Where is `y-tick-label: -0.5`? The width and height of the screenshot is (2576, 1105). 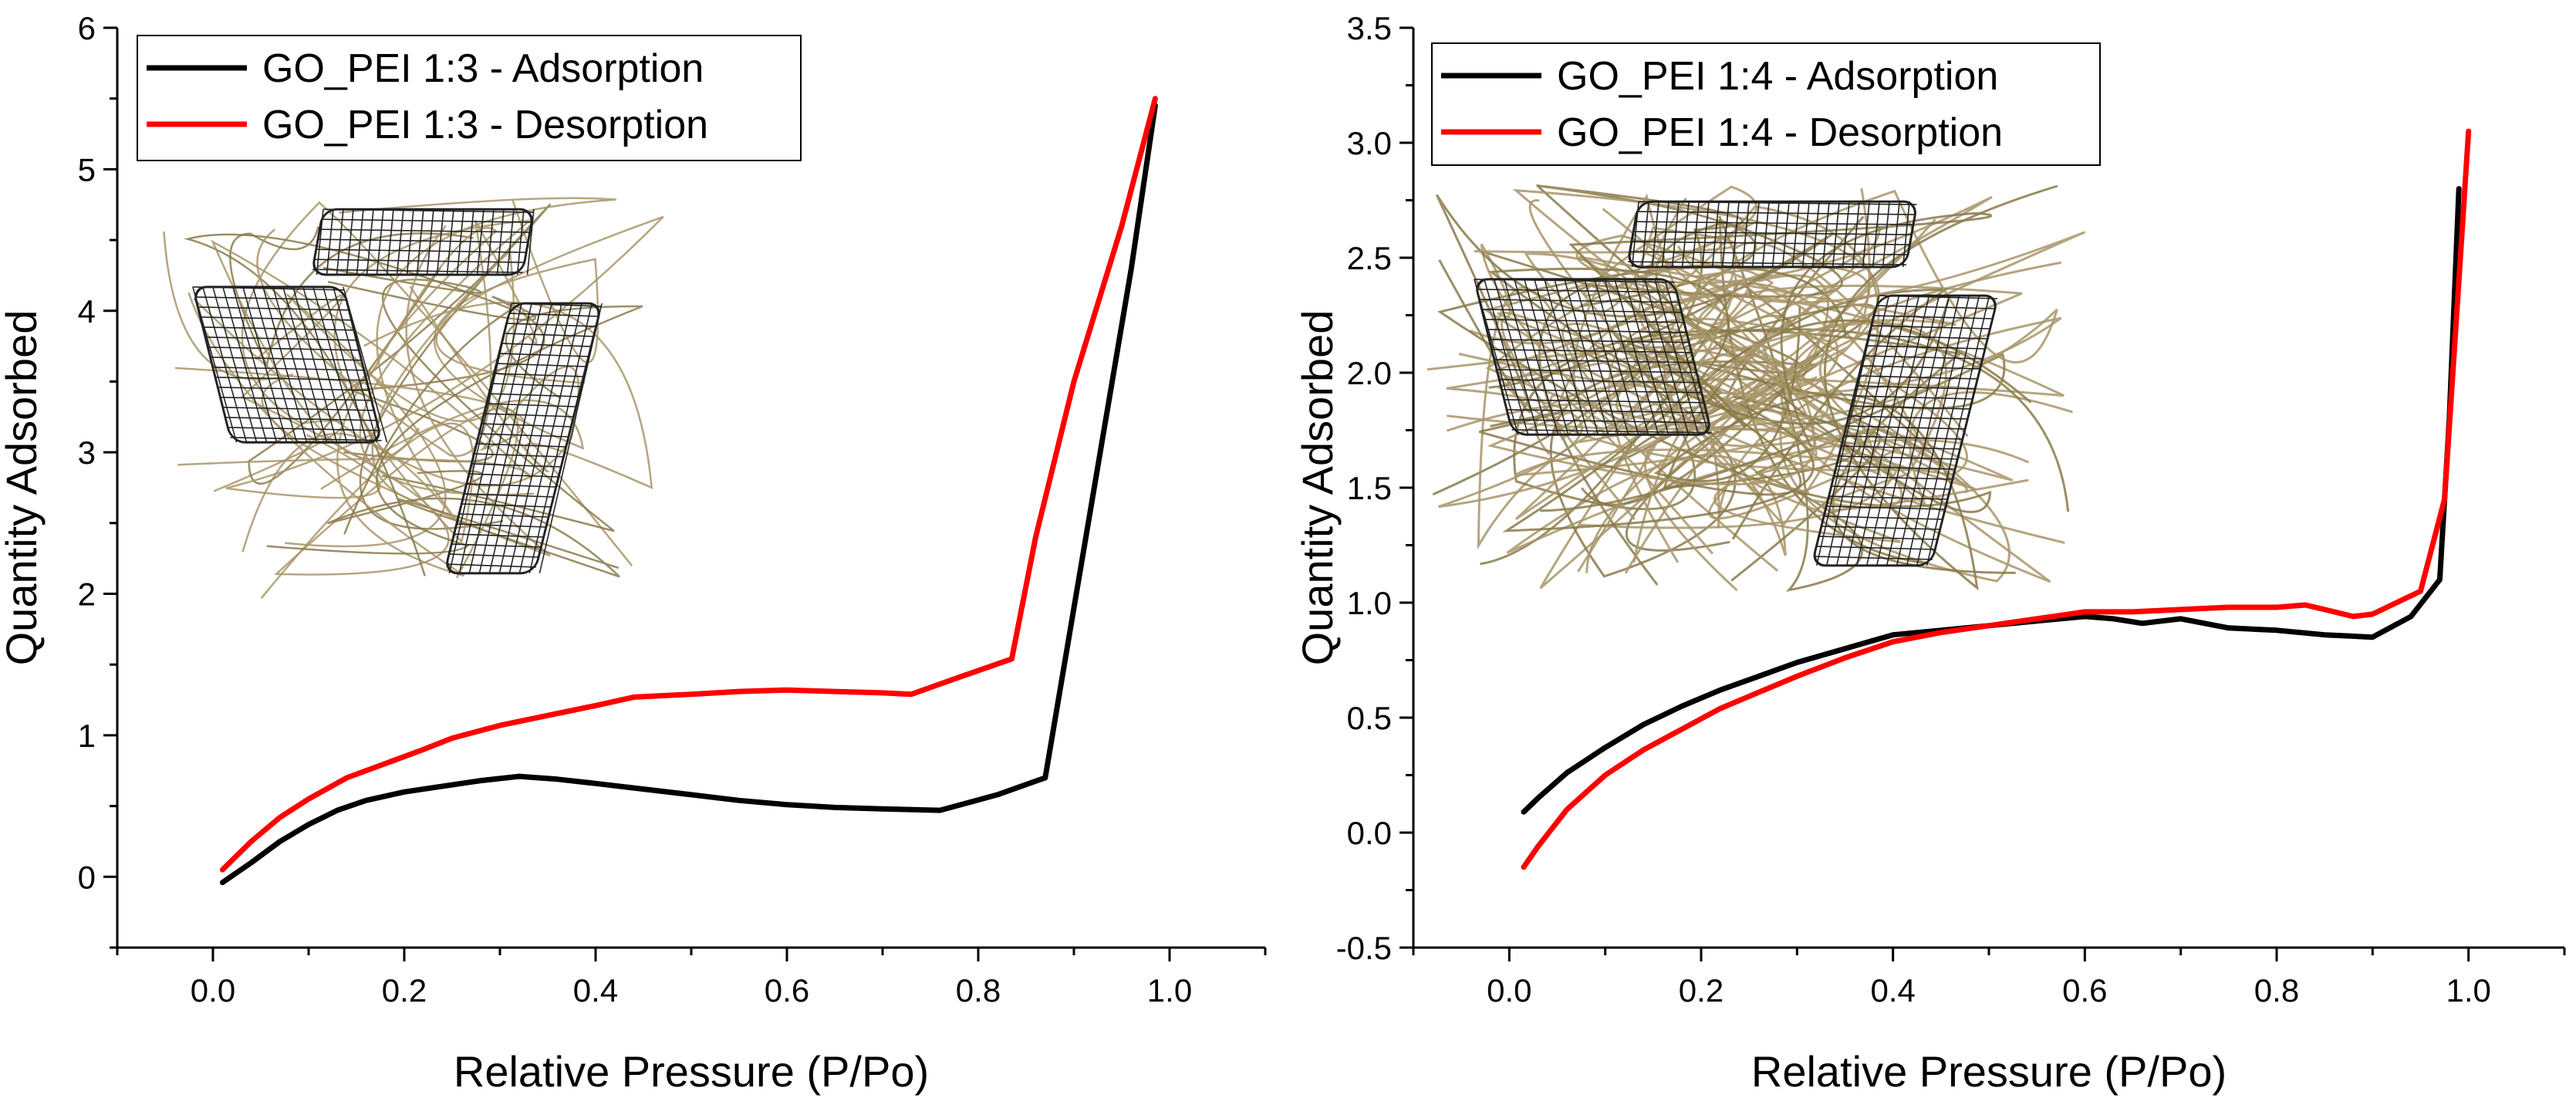 y-tick-label: -0.5 is located at coordinates (1364, 948).